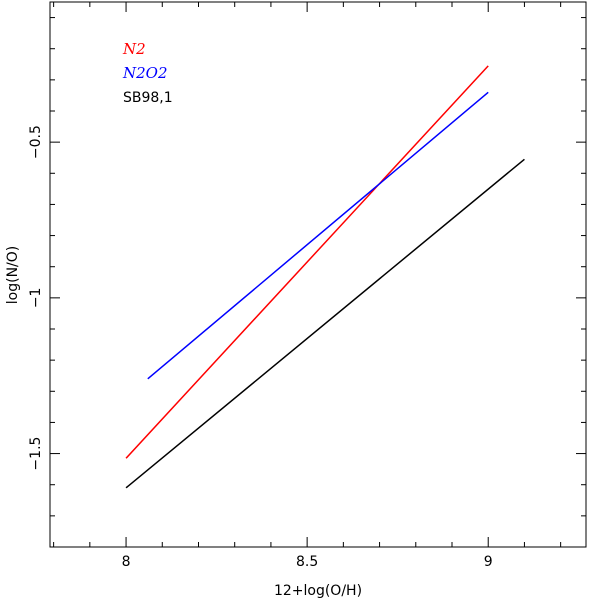  Describe the element at coordinates (145, 73) in the screenshot. I see `legend-entry: N2O2` at that location.